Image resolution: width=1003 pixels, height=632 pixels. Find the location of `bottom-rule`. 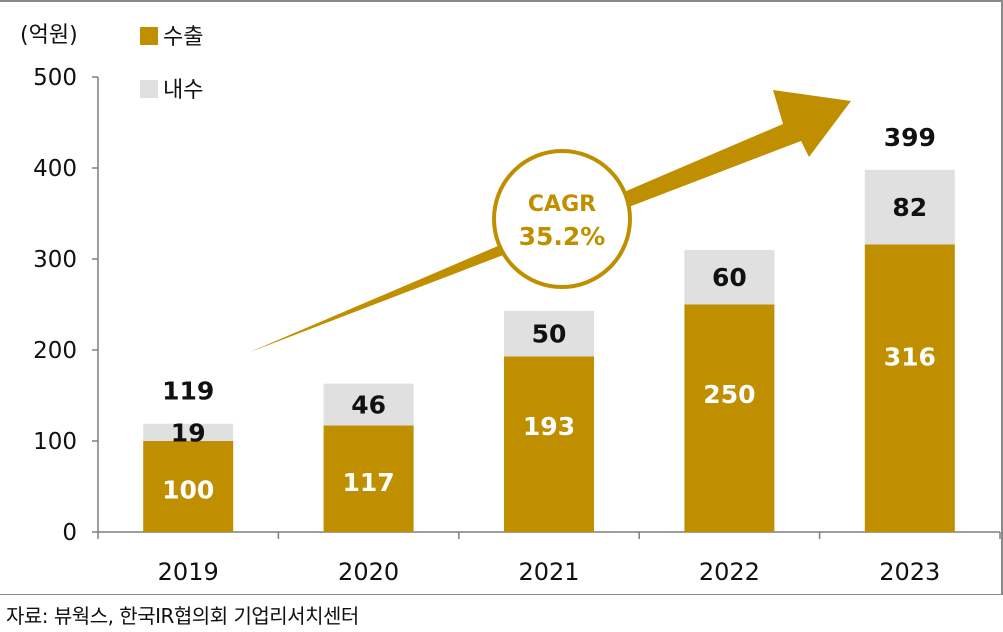

bottom-rule is located at coordinates (501, 594).